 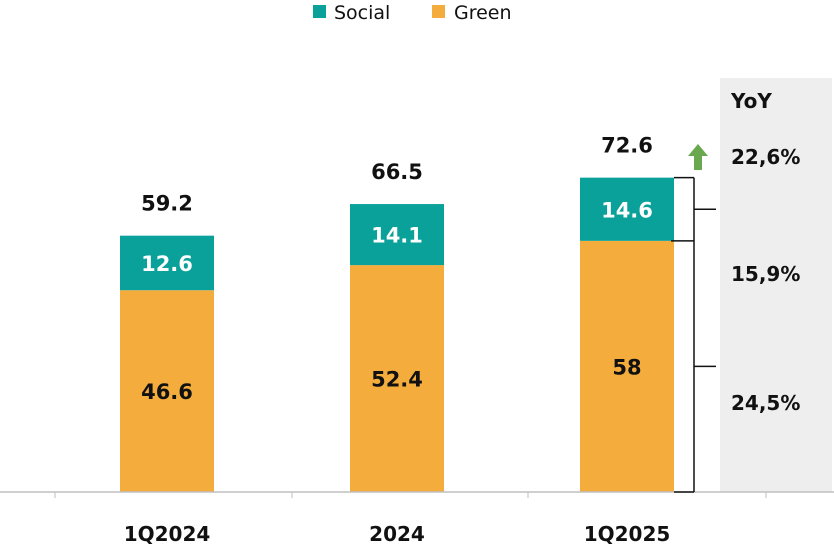 I want to click on yoy-green-value: 24,5%, so click(x=765, y=403).